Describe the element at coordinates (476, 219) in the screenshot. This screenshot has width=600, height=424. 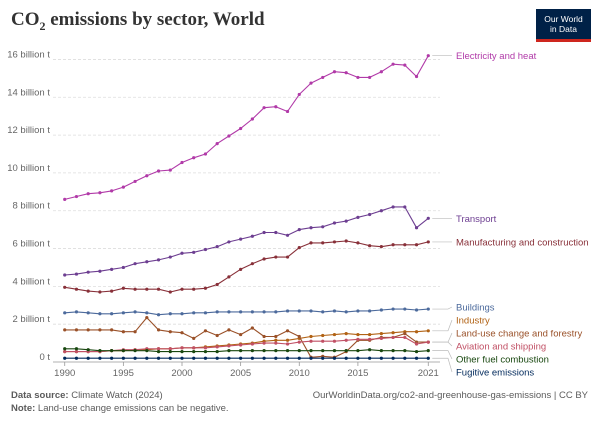
I see `series-label-transport: Transport` at that location.